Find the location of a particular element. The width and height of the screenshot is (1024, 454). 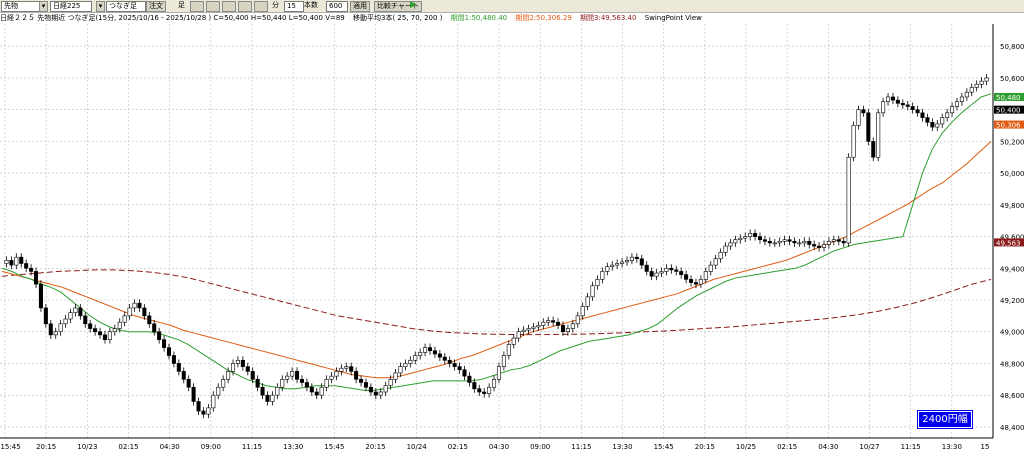

timeframe-month-button is located at coordinates (245, 6).